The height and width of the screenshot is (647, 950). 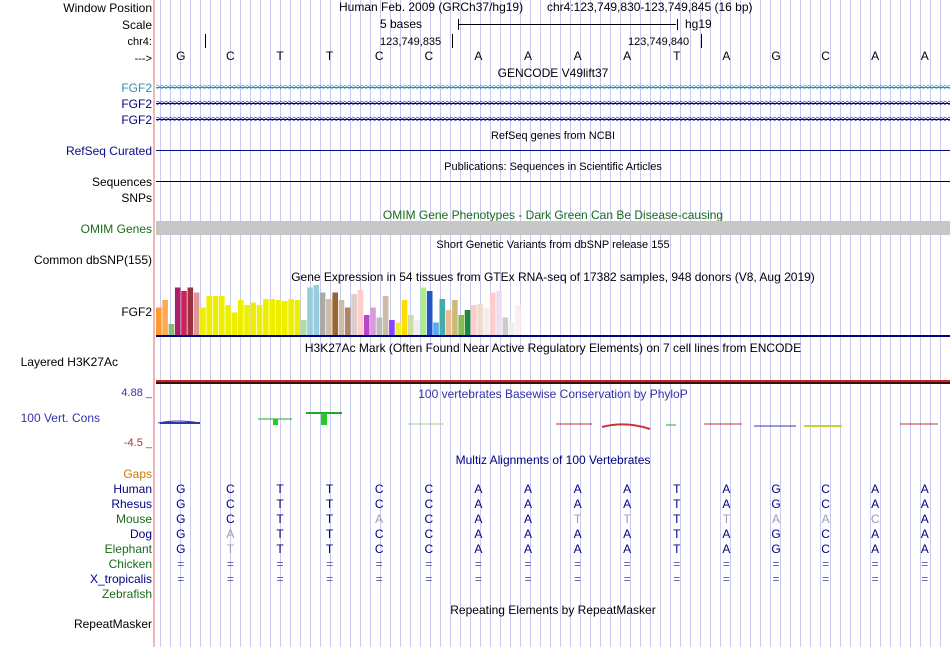 I want to click on scale-label: Scale, so click(x=136, y=25).